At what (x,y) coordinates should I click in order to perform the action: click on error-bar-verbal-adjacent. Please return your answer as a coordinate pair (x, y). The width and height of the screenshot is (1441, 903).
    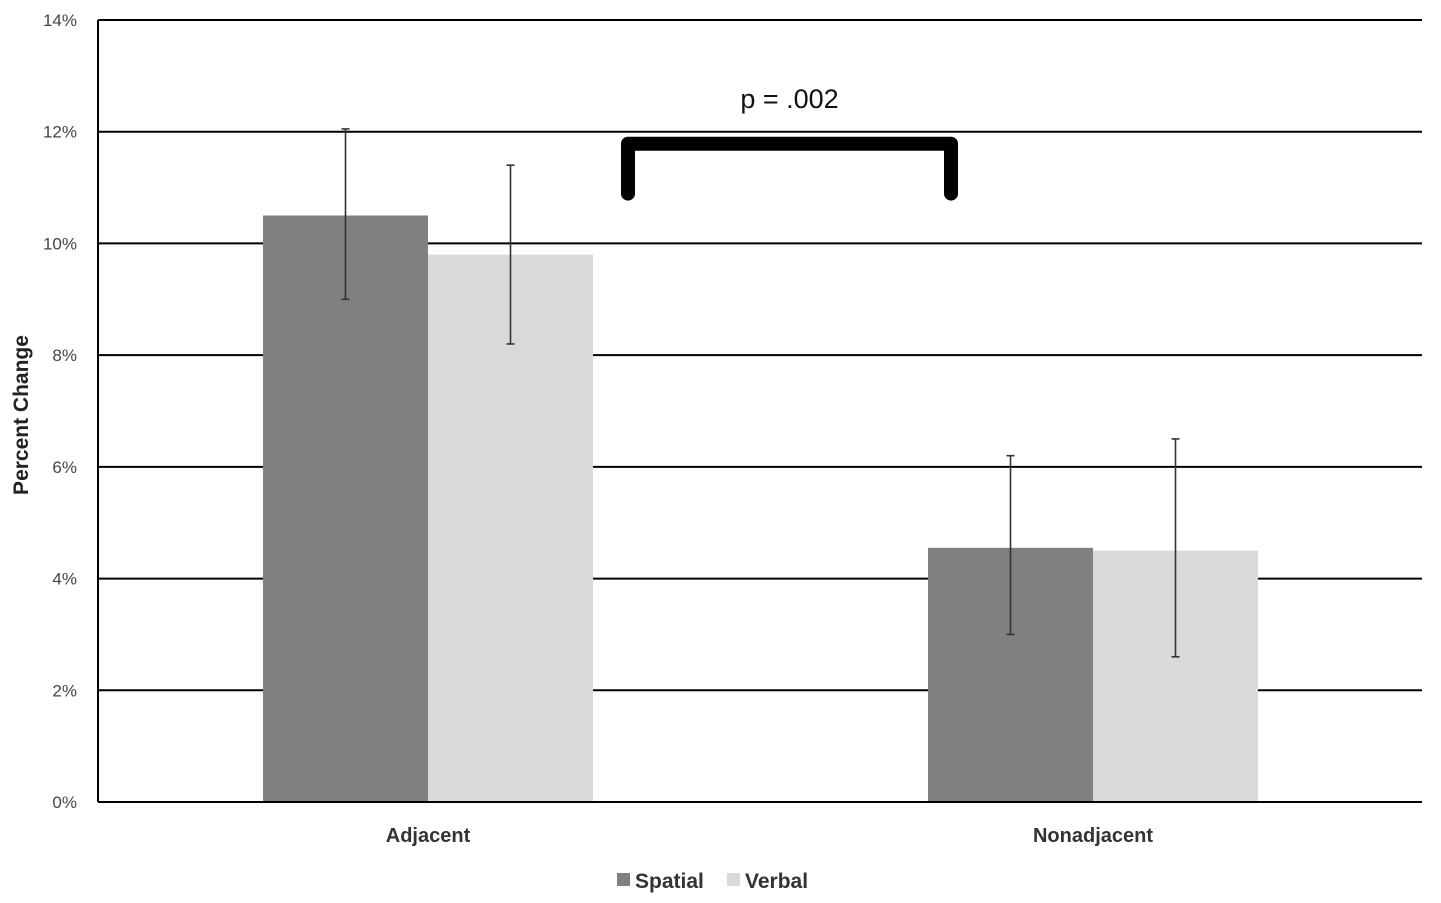
    Looking at the image, I should click on (510, 254).